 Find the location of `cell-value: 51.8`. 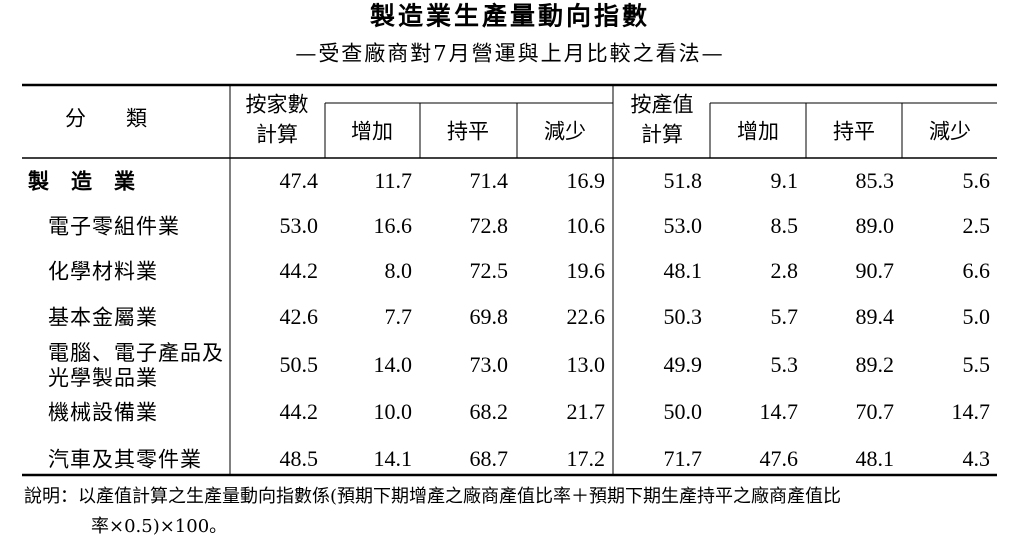

cell-value: 51.8 is located at coordinates (683, 180).